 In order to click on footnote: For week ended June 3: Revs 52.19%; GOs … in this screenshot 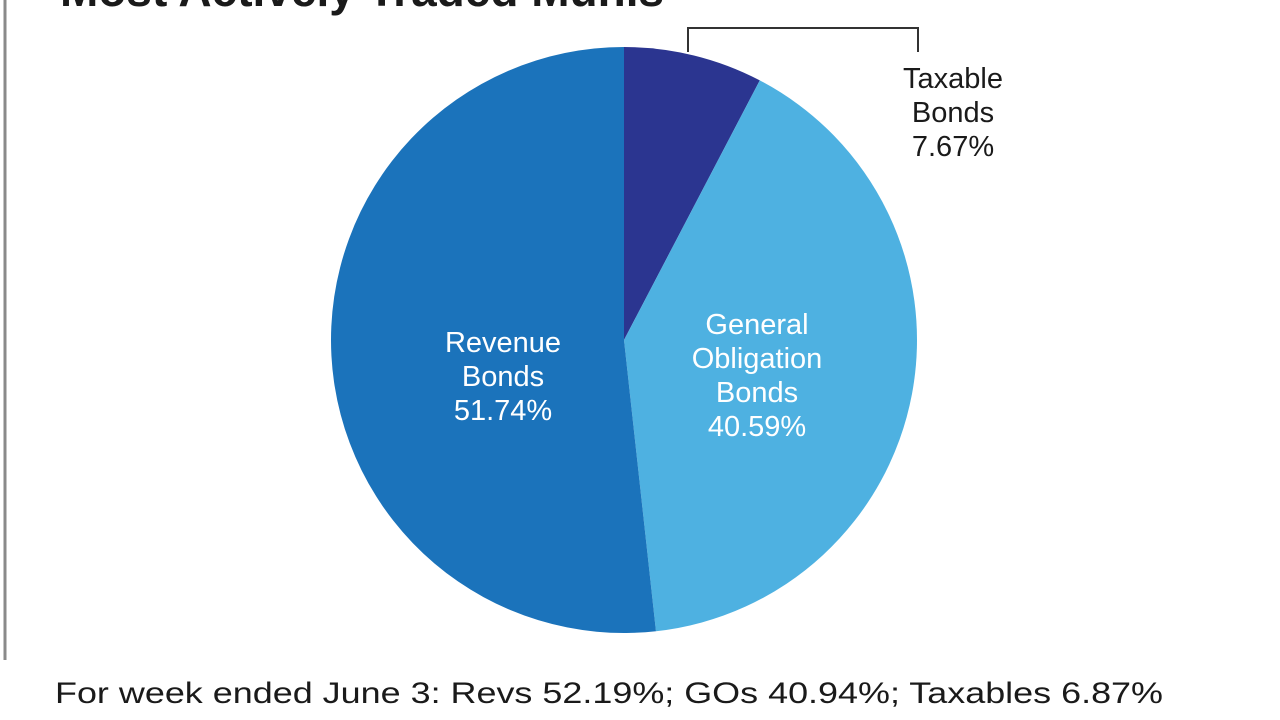, I will do `click(609, 693)`.